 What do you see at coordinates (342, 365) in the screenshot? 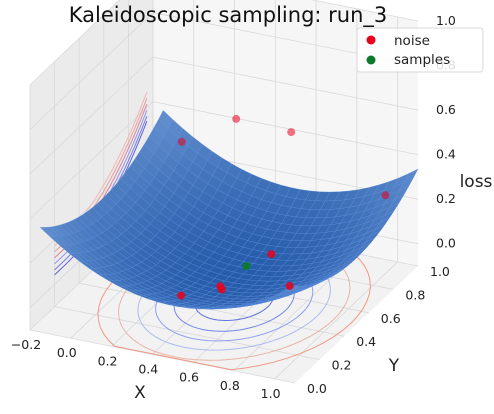
I see `y-tick-label: 0.2` at bounding box center [342, 365].